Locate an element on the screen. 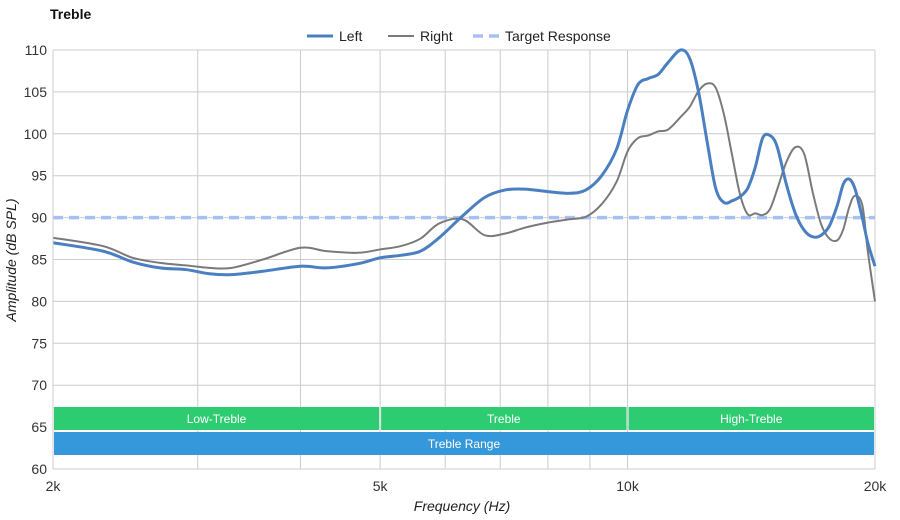  legend-label: Target Response is located at coordinates (558, 36).